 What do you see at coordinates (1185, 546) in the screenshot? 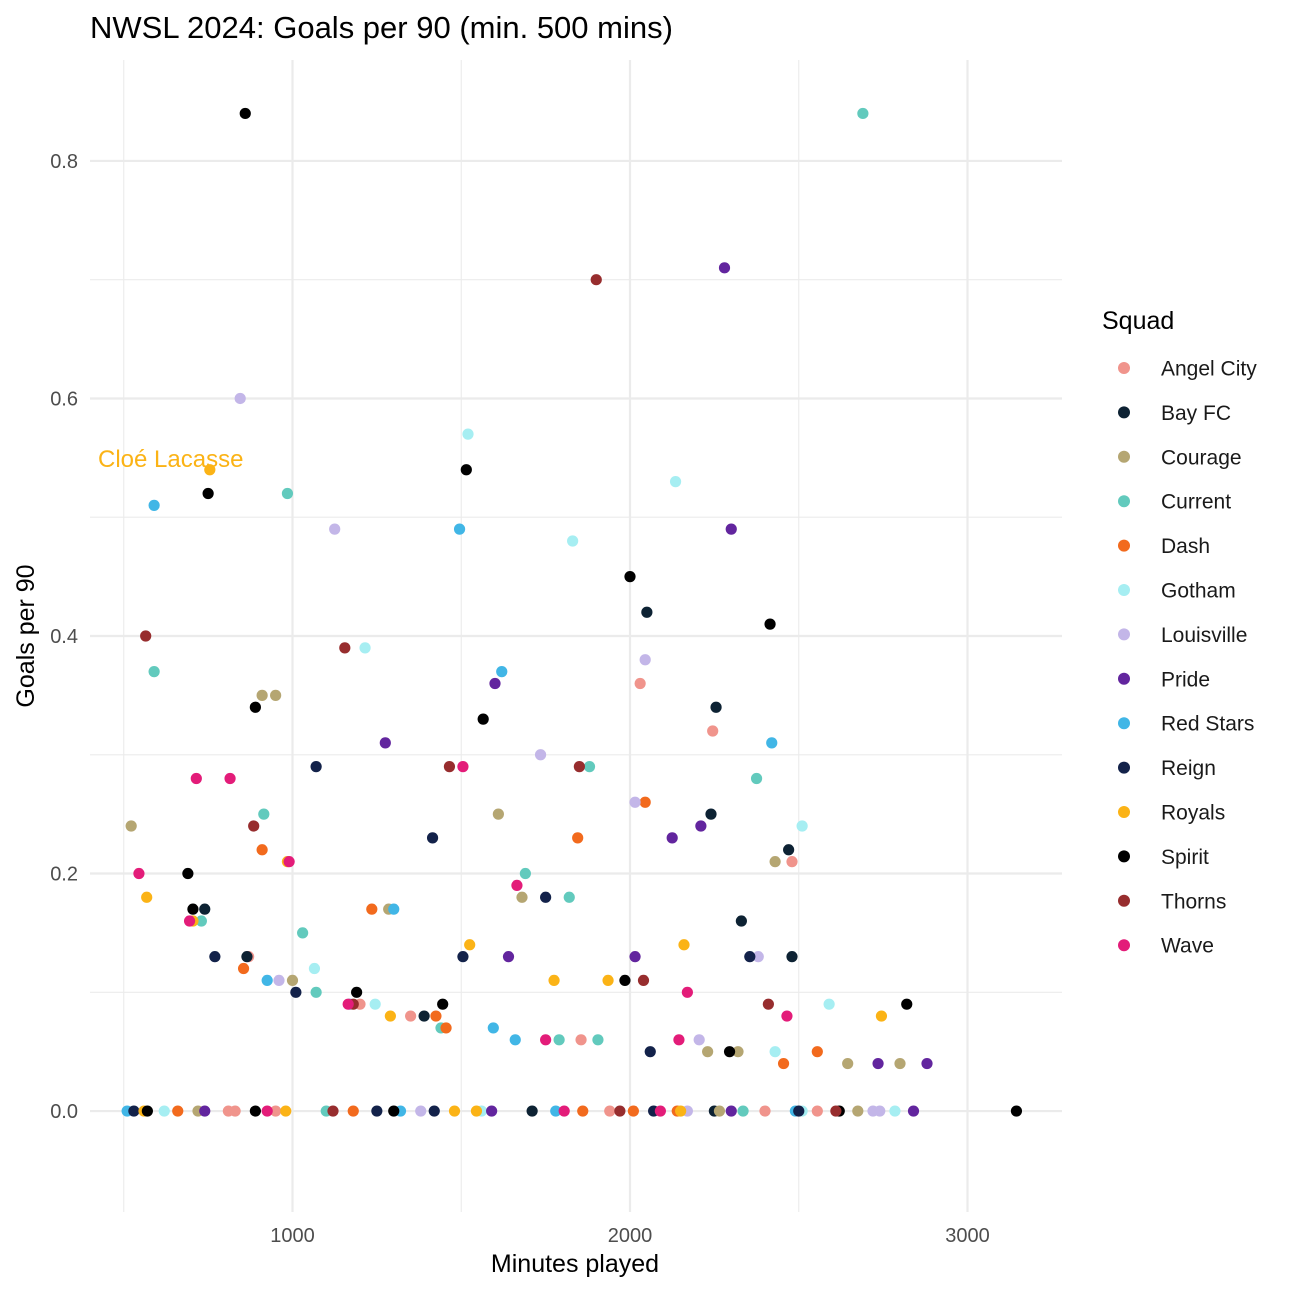
I see `legend-label: Dash` at bounding box center [1185, 546].